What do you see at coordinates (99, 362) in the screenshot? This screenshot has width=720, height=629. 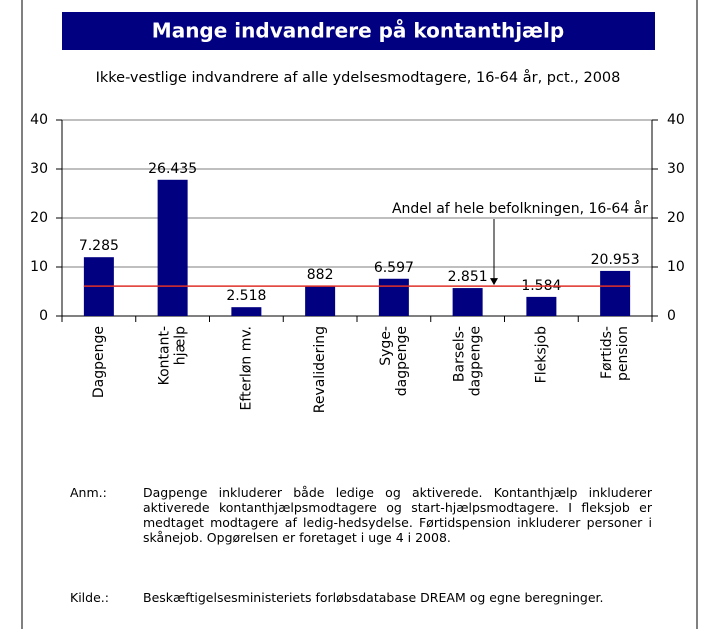 I see `x-tick-label: Dagpenge` at bounding box center [99, 362].